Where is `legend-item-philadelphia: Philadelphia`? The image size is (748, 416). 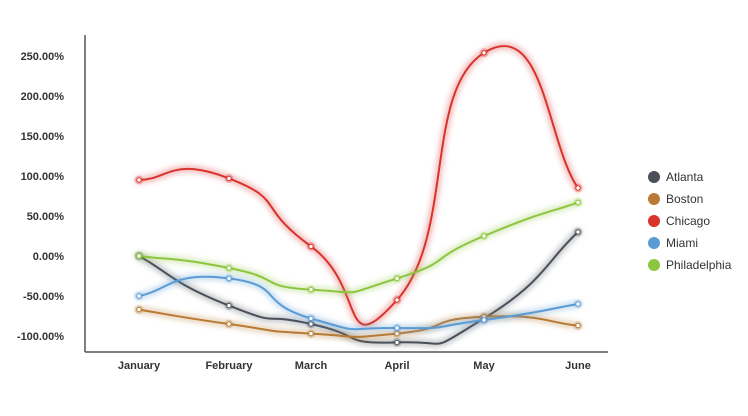 legend-item-philadelphia: Philadelphia is located at coordinates (690, 265).